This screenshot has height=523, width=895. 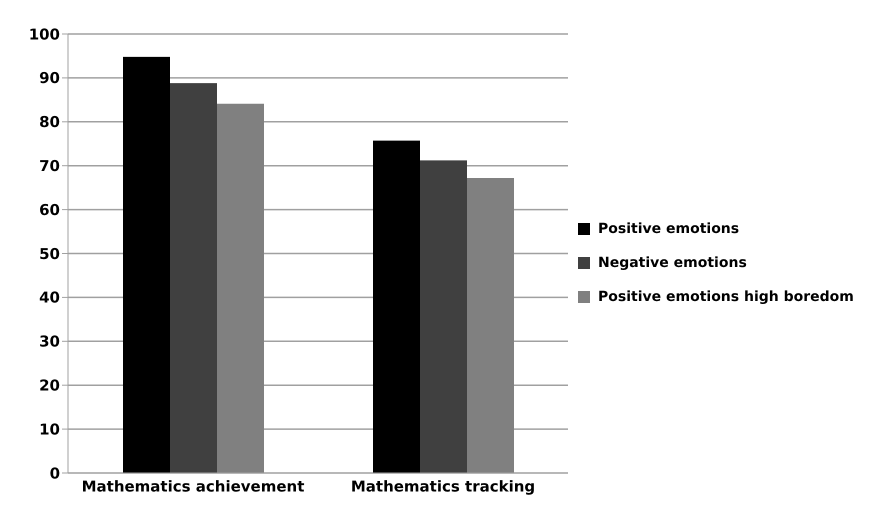 I want to click on y-tick-label: 70, so click(x=49, y=166).